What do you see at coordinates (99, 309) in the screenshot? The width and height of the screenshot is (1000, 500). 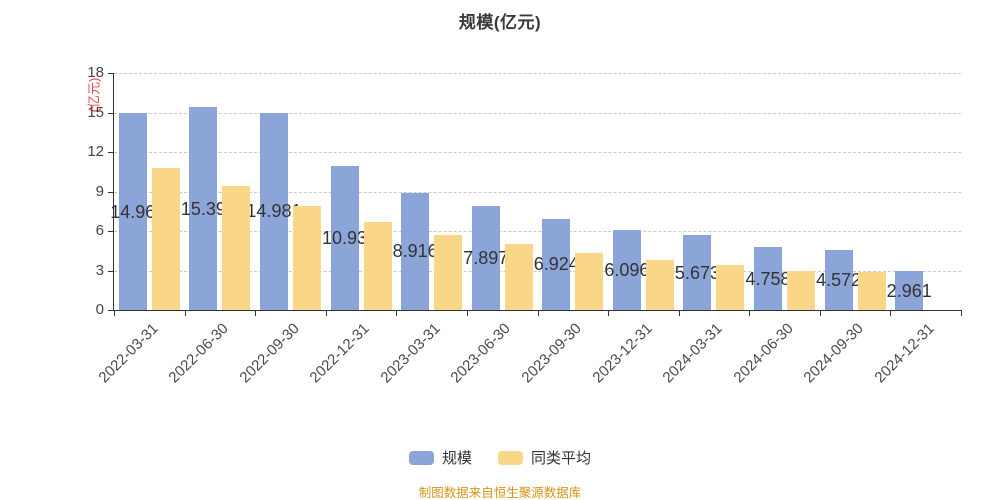 I see `y-tick-label: 0` at bounding box center [99, 309].